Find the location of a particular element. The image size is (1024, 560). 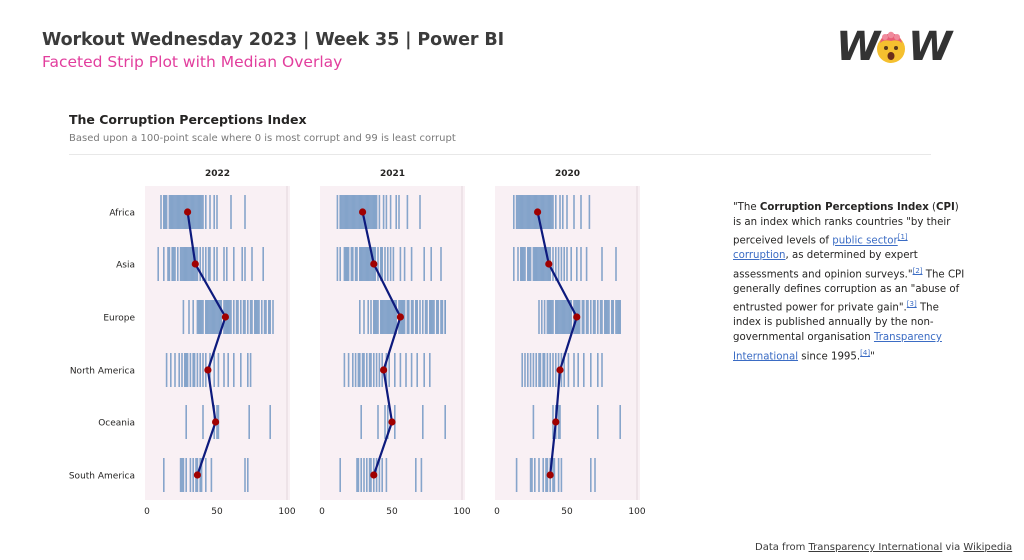

category-label: Africa is located at coordinates (122, 214).